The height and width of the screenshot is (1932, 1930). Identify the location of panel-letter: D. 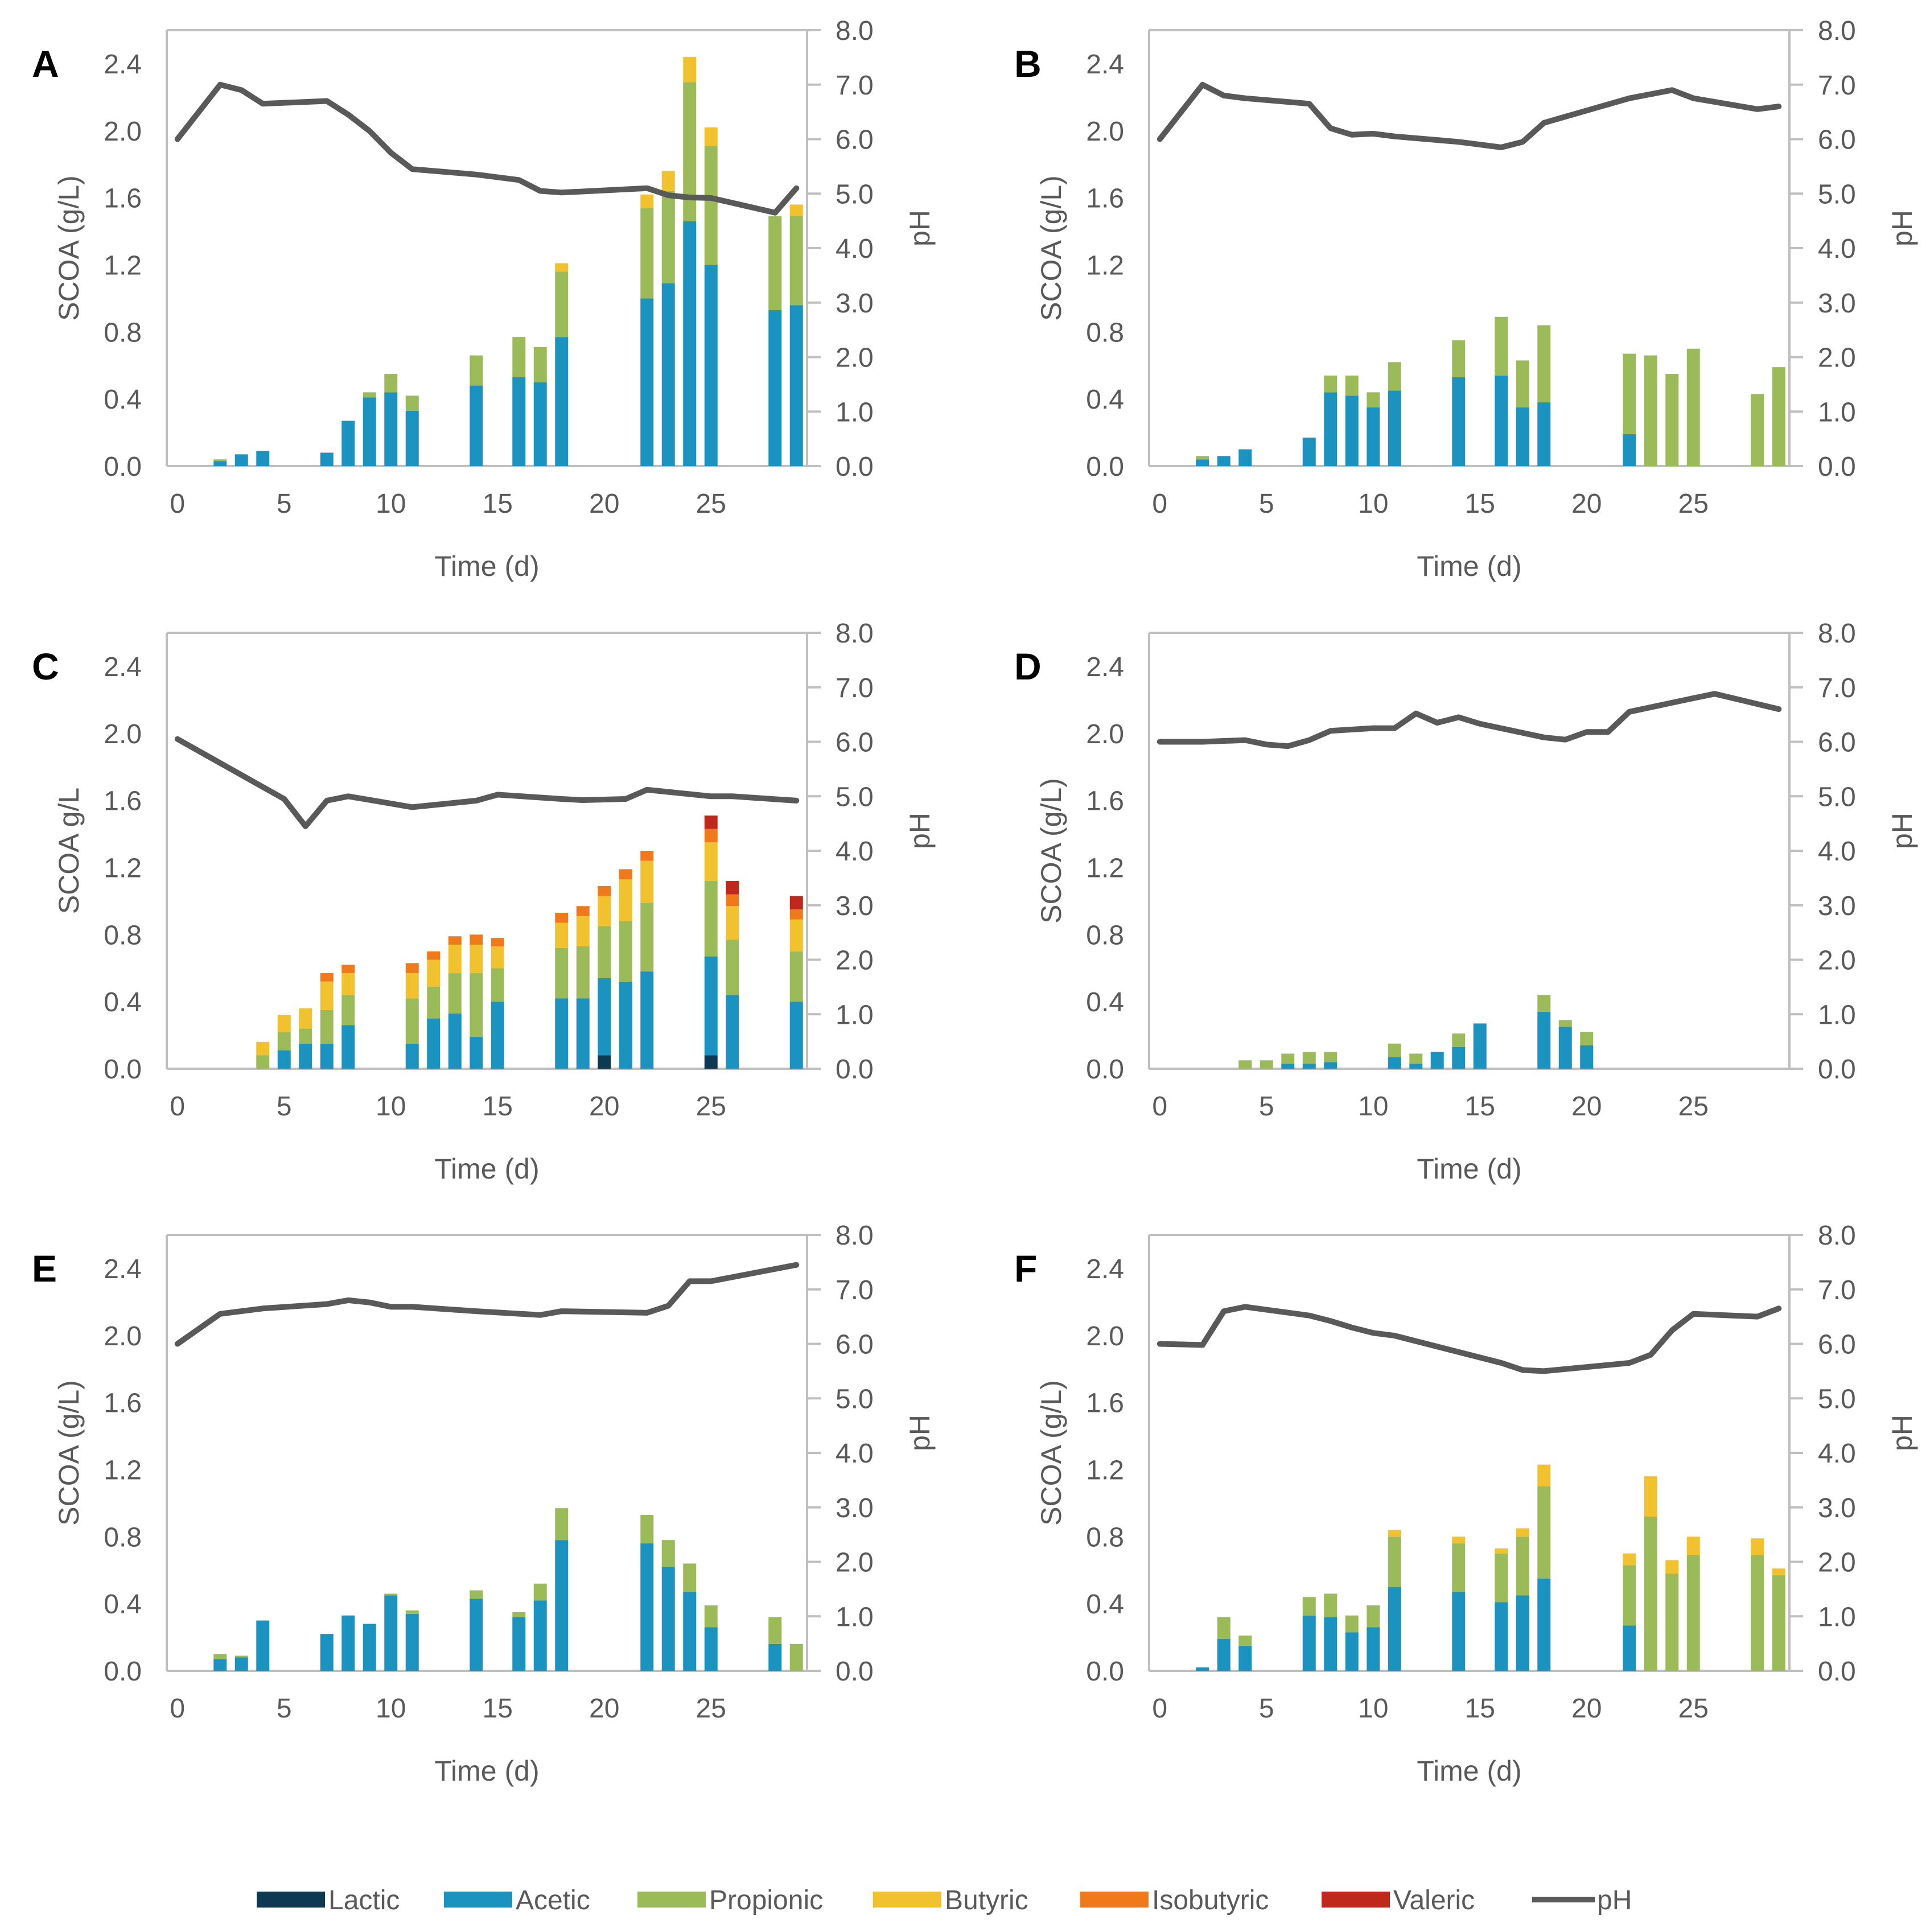
(1028, 666).